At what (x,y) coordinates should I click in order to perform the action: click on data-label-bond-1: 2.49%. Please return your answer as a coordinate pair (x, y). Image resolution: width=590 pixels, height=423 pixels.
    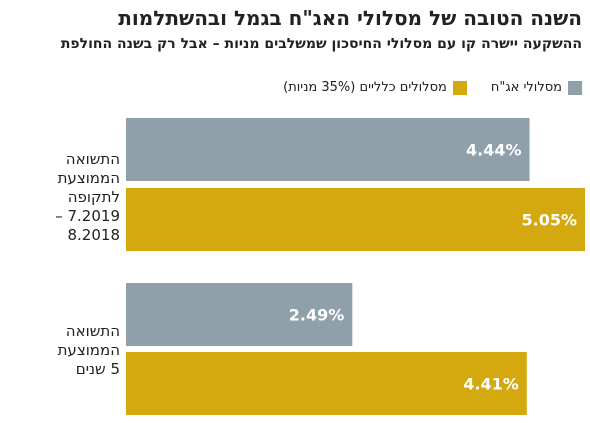
    Looking at the image, I should click on (317, 315).